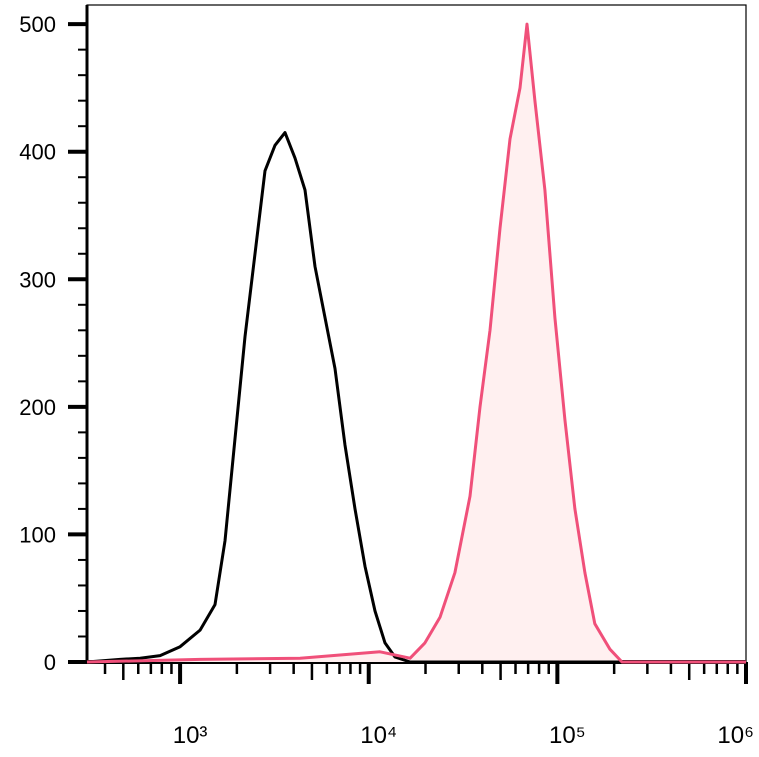 This screenshot has width=759, height=757. I want to click on y-tick-label: 200, so click(37, 407).